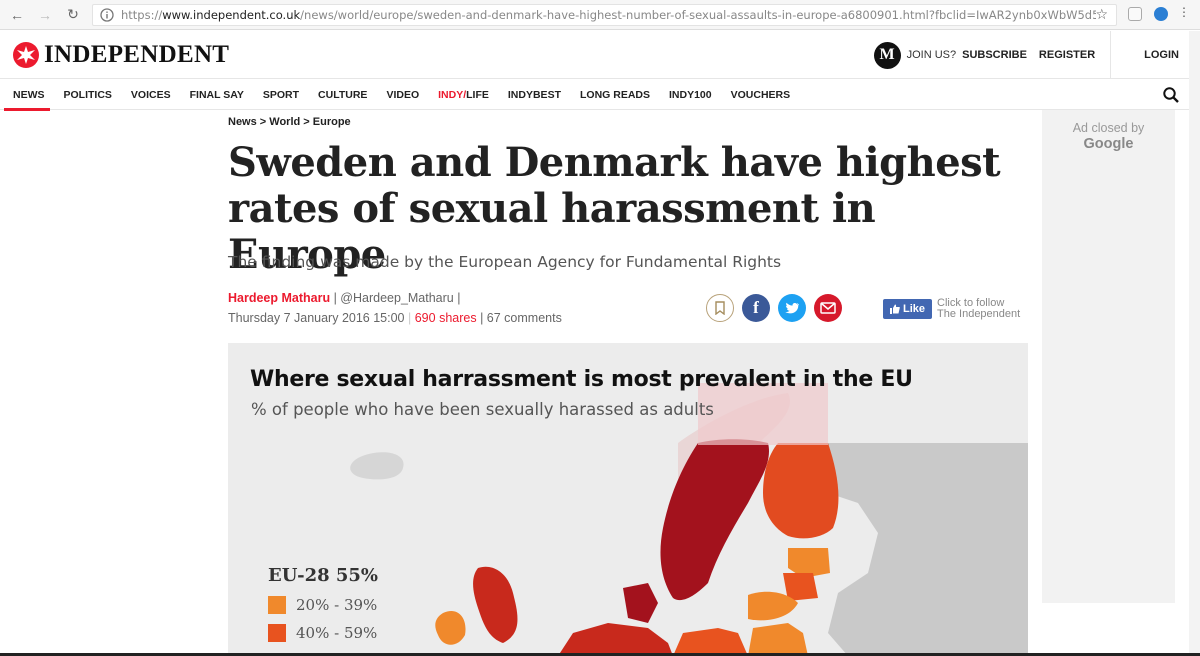  What do you see at coordinates (17, 14) in the screenshot?
I see `back-icon: ←` at bounding box center [17, 14].